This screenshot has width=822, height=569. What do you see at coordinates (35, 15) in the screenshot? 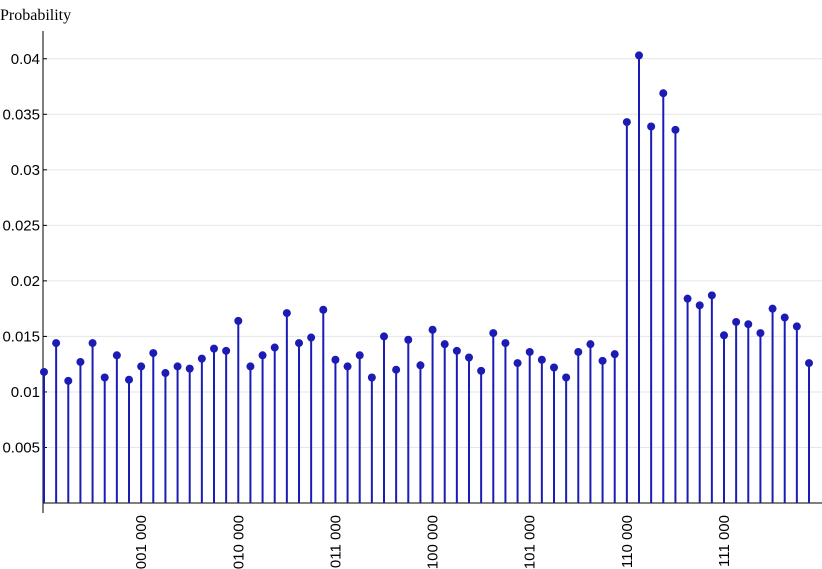
I see `y-axis-label: Probability` at bounding box center [35, 15].